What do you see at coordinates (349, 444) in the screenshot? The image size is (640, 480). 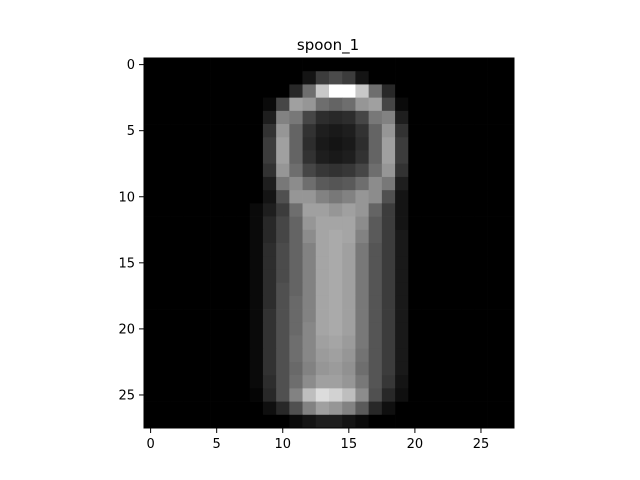 I see `x-tick-label: 15` at bounding box center [349, 444].